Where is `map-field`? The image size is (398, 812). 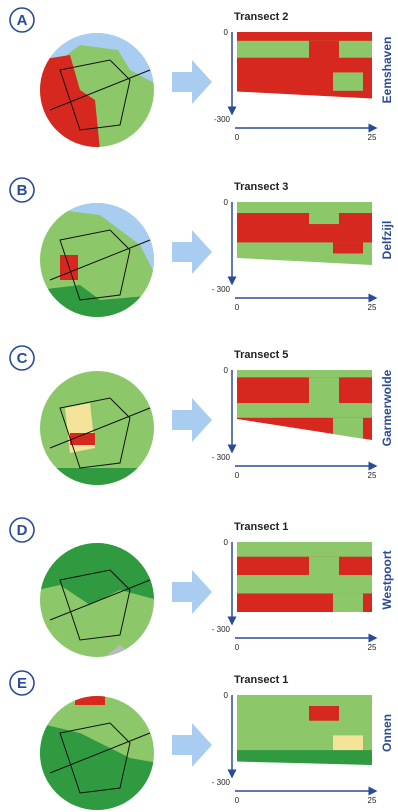 map-field is located at coordinates (80, 428).